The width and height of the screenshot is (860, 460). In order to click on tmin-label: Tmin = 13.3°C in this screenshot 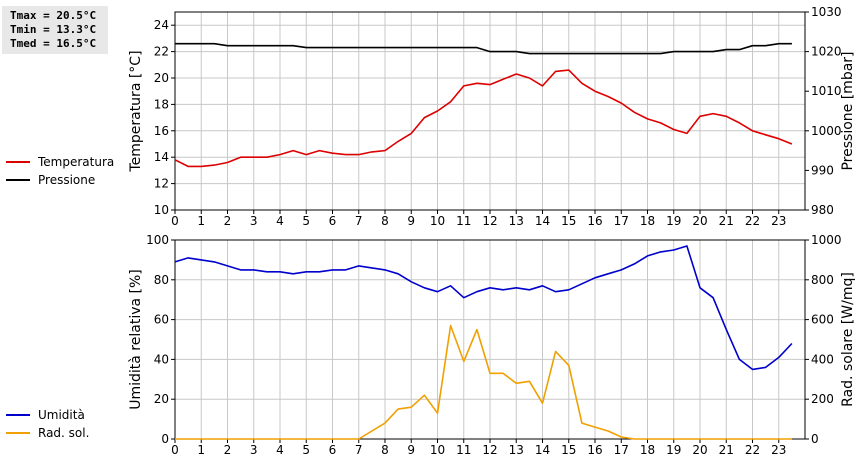, I will do `click(53, 29)`.